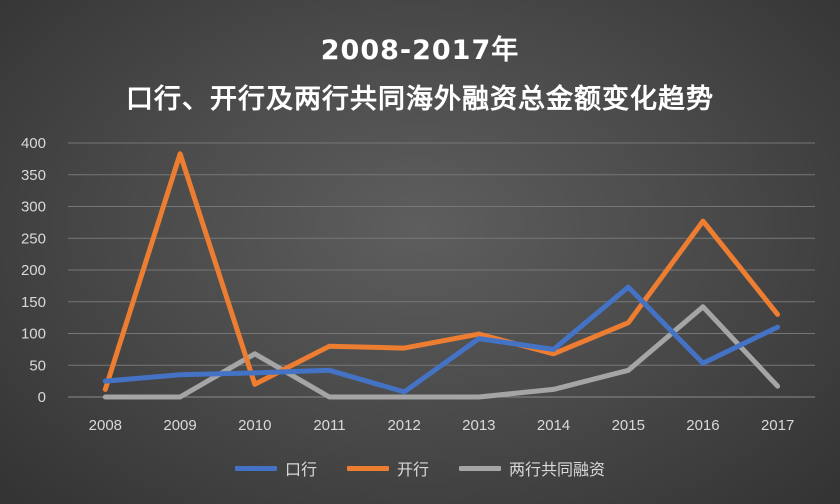 The width and height of the screenshot is (840, 504). Describe the element at coordinates (702, 425) in the screenshot. I see `x-tick-label: 2016` at that location.